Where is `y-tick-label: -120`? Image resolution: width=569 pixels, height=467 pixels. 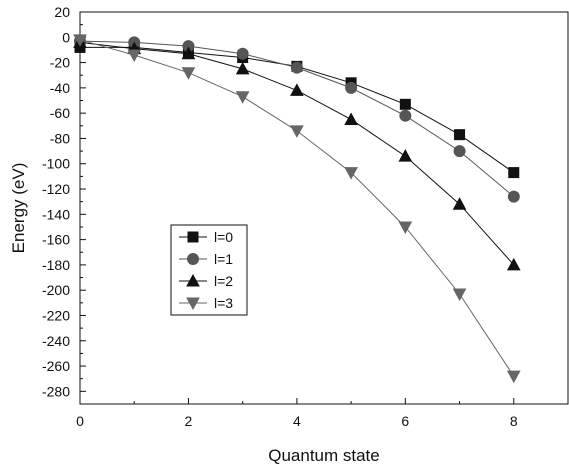
y-tick-label: -120 is located at coordinates (56, 189).